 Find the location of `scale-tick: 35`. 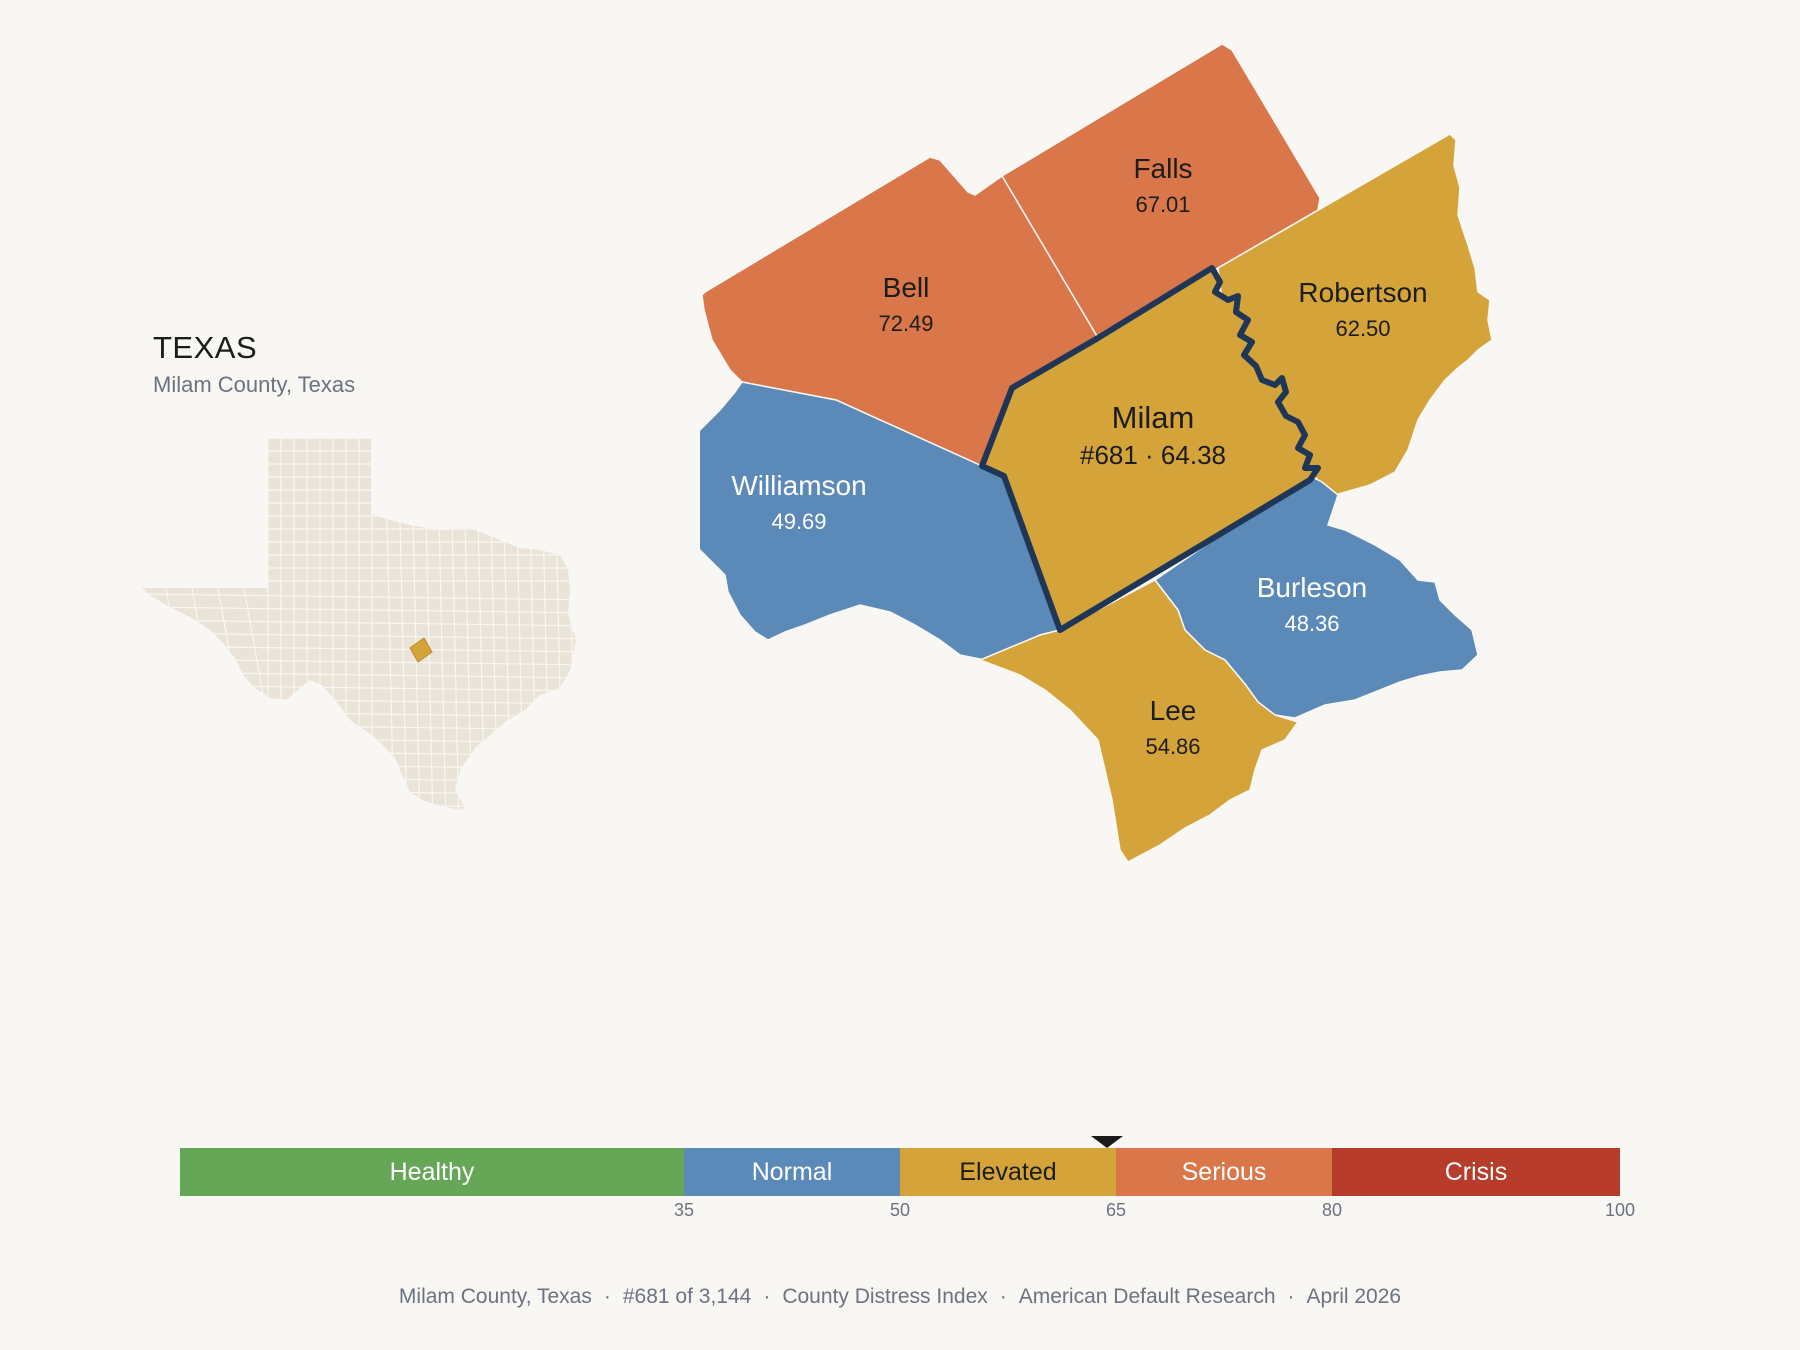

scale-tick: 35 is located at coordinates (684, 1210).